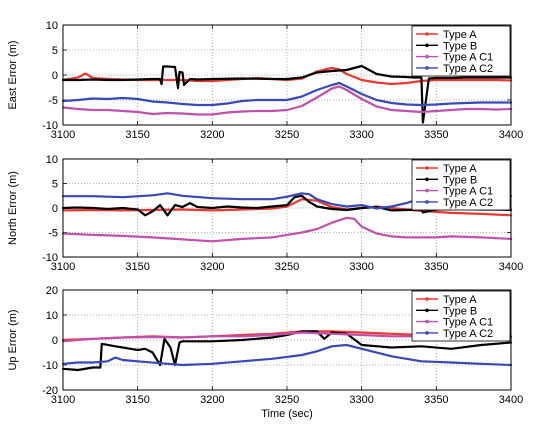 This screenshot has width=540, height=428. Describe the element at coordinates (52, 291) in the screenshot. I see `y-tick-label: 20` at that location.